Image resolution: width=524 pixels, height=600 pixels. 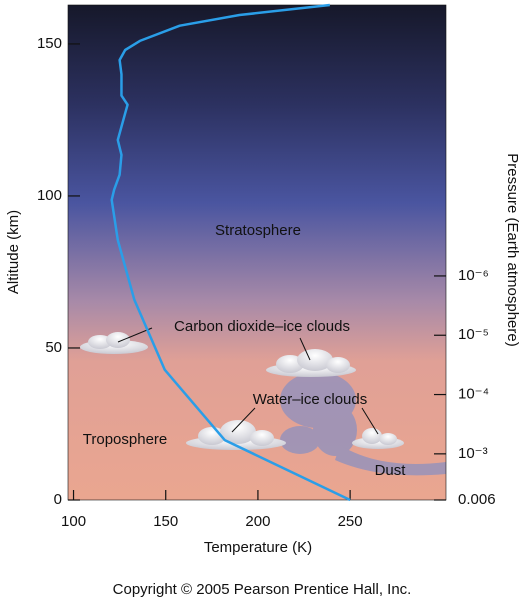 What do you see at coordinates (13, 252) in the screenshot?
I see `y-axis-label: Altitude (km)` at bounding box center [13, 252].